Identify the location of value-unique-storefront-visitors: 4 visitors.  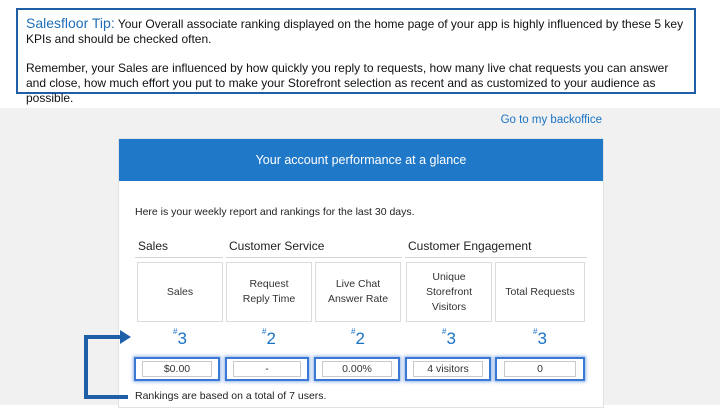
(448, 369).